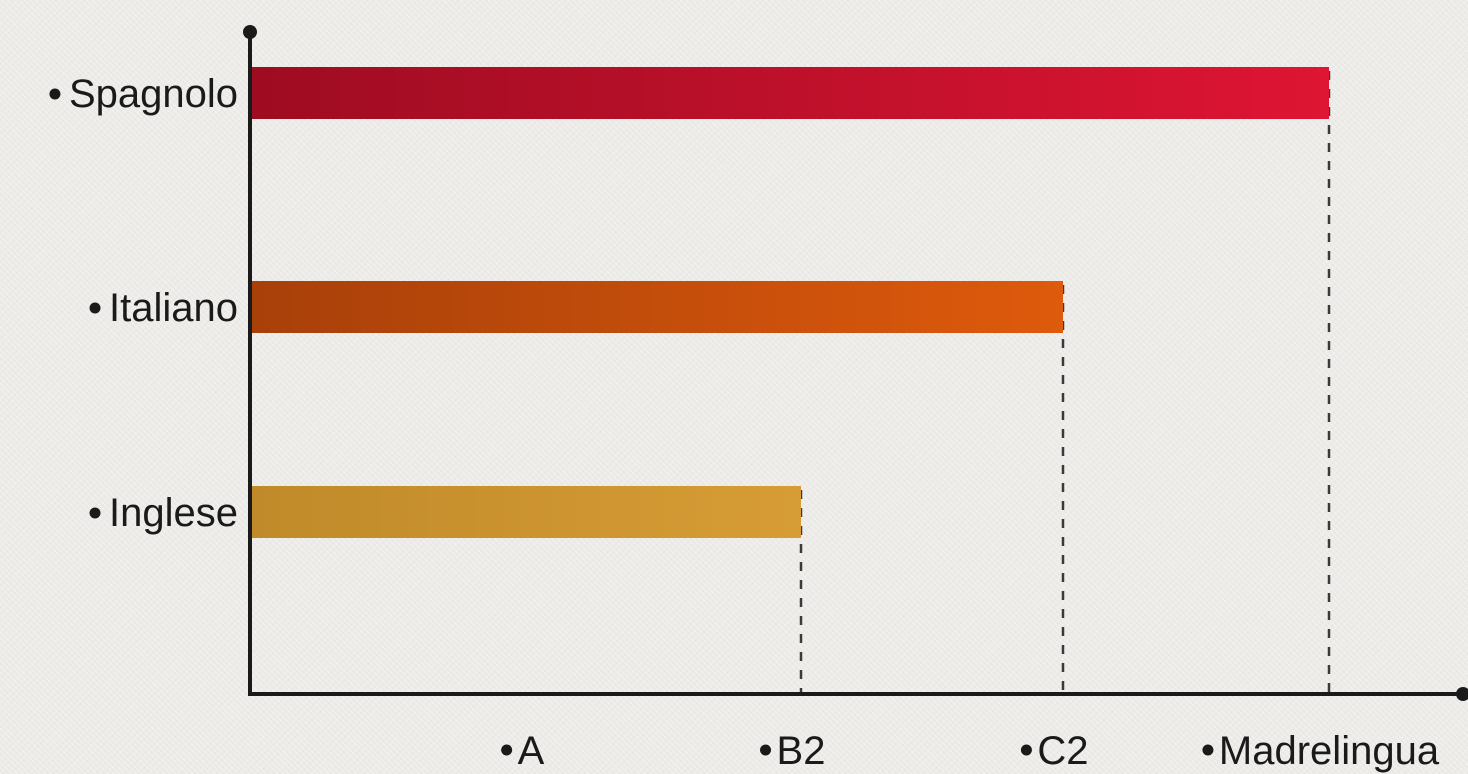  I want to click on y-axis-end-dot, so click(250, 32).